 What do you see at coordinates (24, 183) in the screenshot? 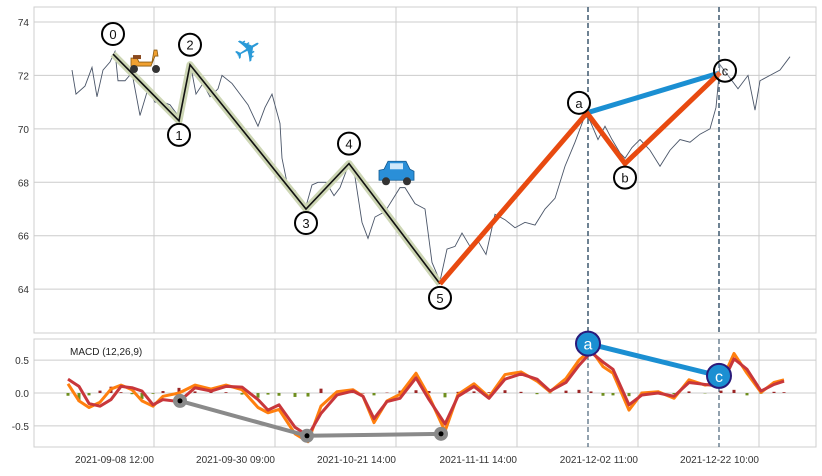
I see `y-tick-label: 68` at bounding box center [24, 183].